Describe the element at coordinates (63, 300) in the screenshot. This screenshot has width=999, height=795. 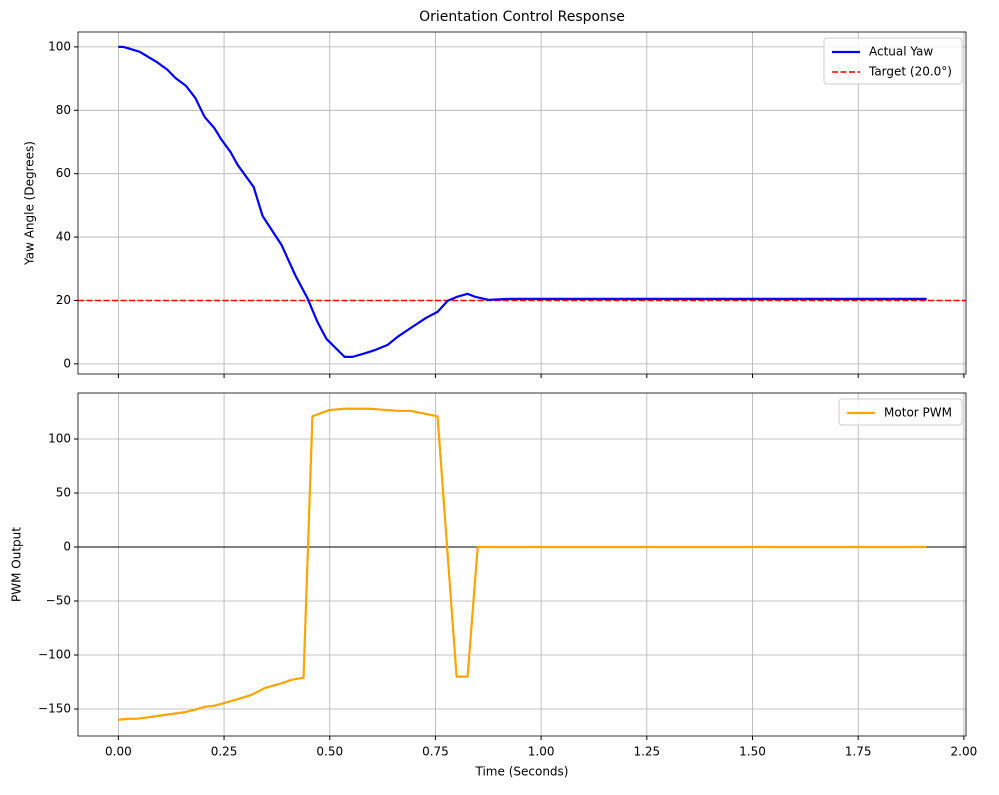
I see `y-tick-label: 20` at that location.